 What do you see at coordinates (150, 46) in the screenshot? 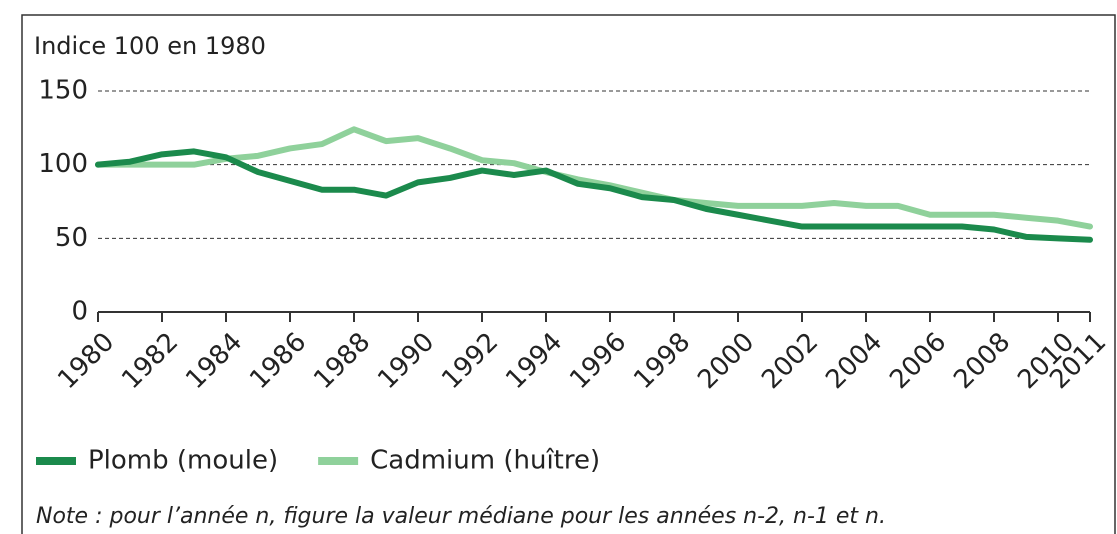
I see `y-axis-label: Indice 100 en 1980` at bounding box center [150, 46].